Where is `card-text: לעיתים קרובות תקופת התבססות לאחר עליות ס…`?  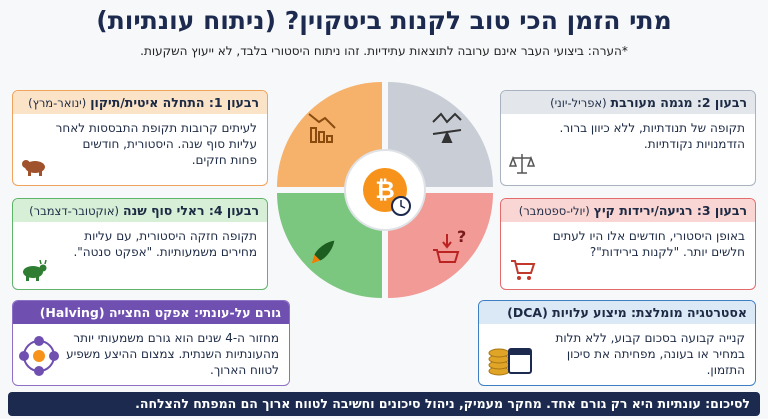 card-text: לעיתים קרובות תקופת התבססות לאחר עליות ס… is located at coordinates (156, 144).